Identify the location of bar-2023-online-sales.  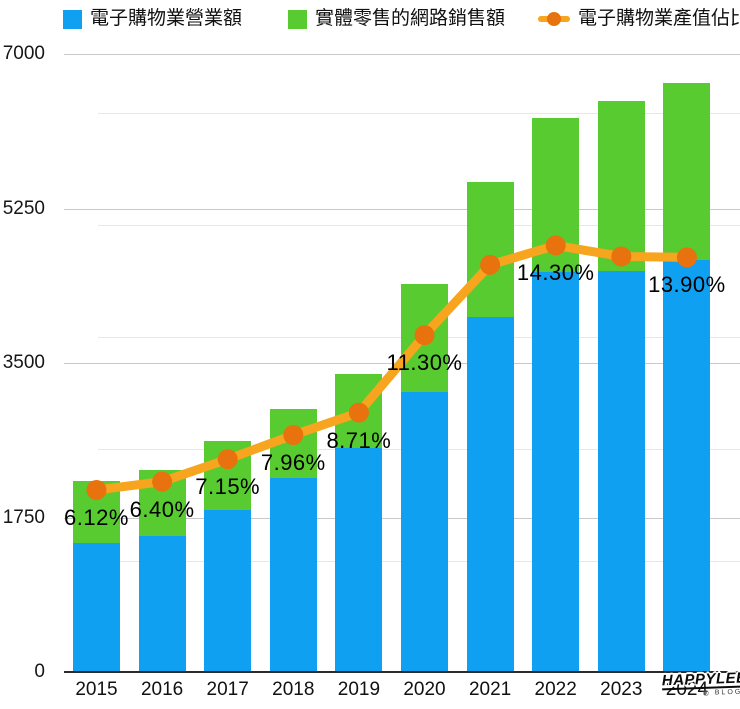
(621, 471).